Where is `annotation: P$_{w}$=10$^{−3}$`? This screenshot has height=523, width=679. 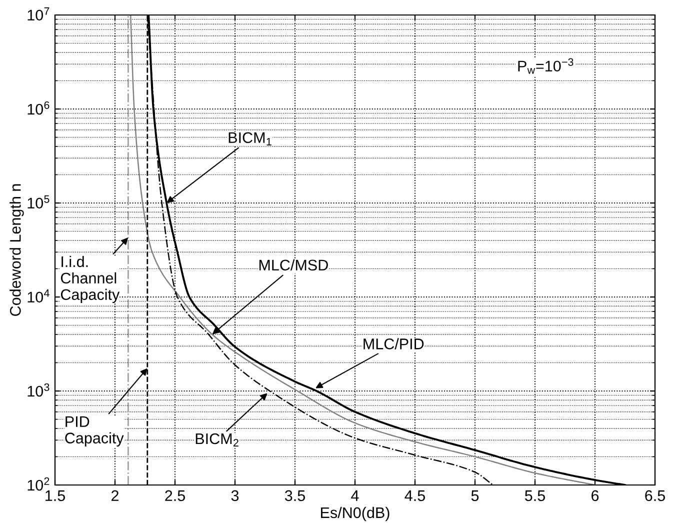
annotation: P$_{w}$=10$^{−3}$ is located at coordinates (546, 66).